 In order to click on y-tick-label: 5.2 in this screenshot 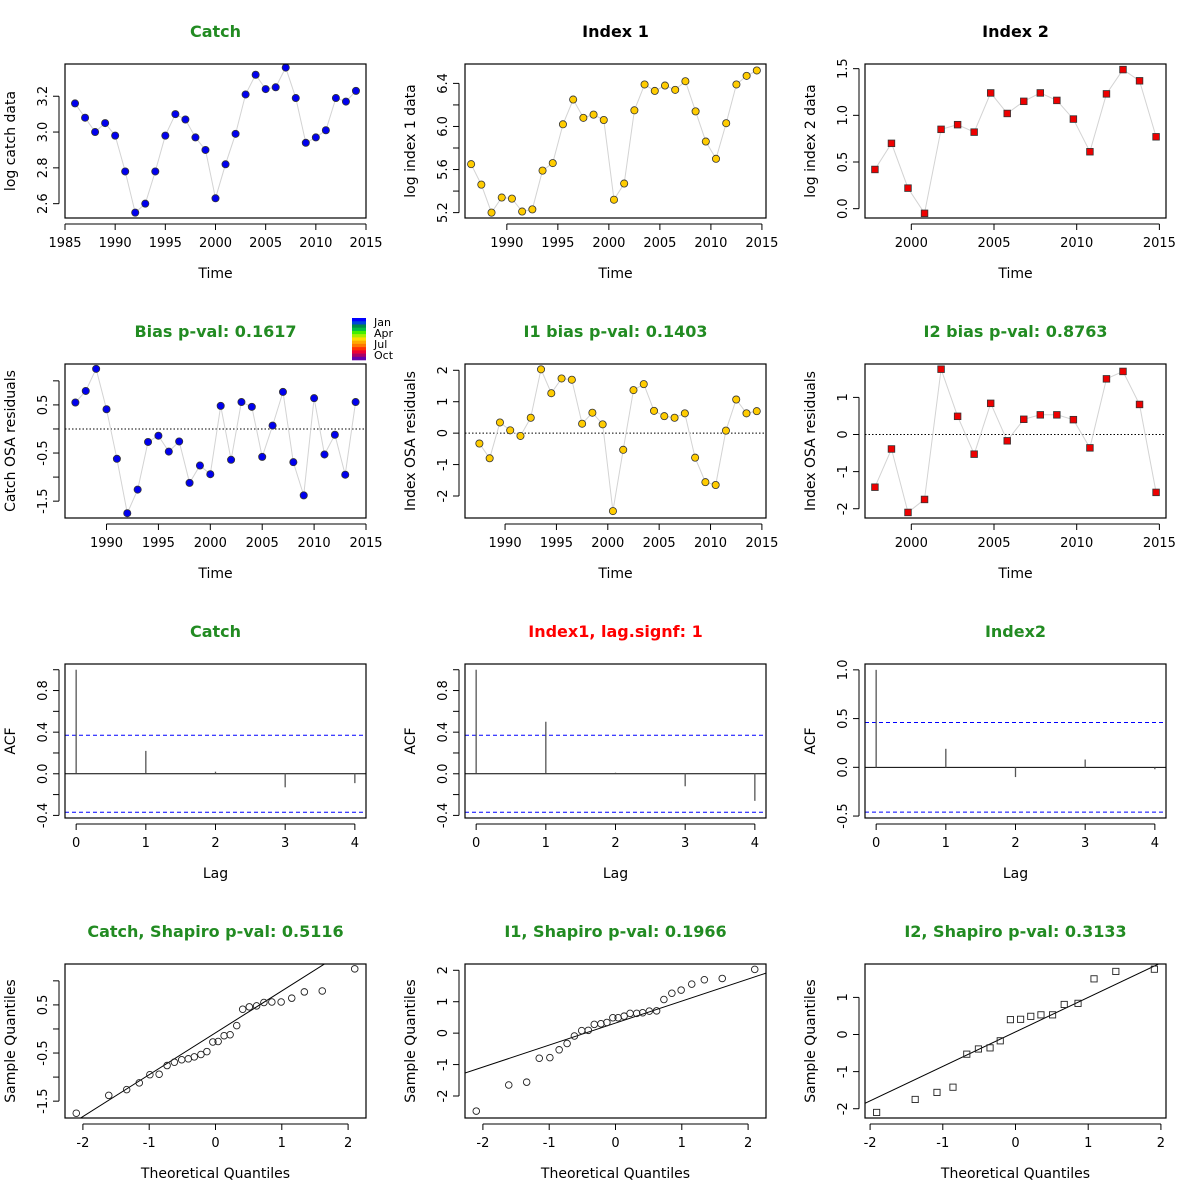, I will do `click(443, 212)`.